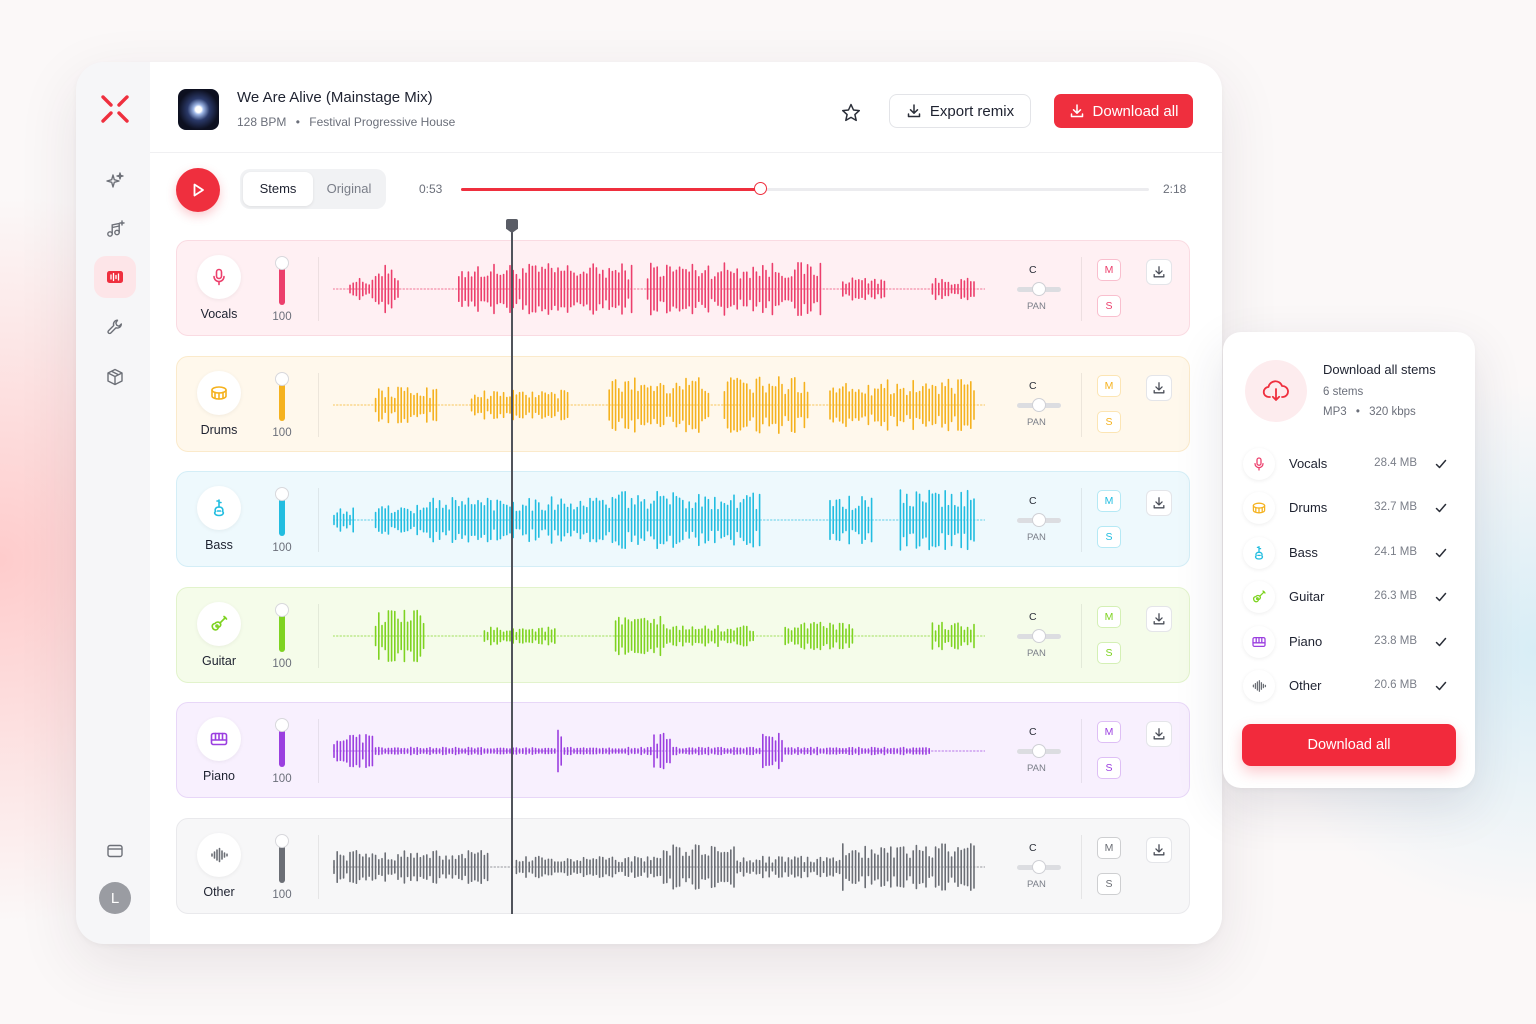  I want to click on download-all-stems-button: Download all, so click(1349, 745).